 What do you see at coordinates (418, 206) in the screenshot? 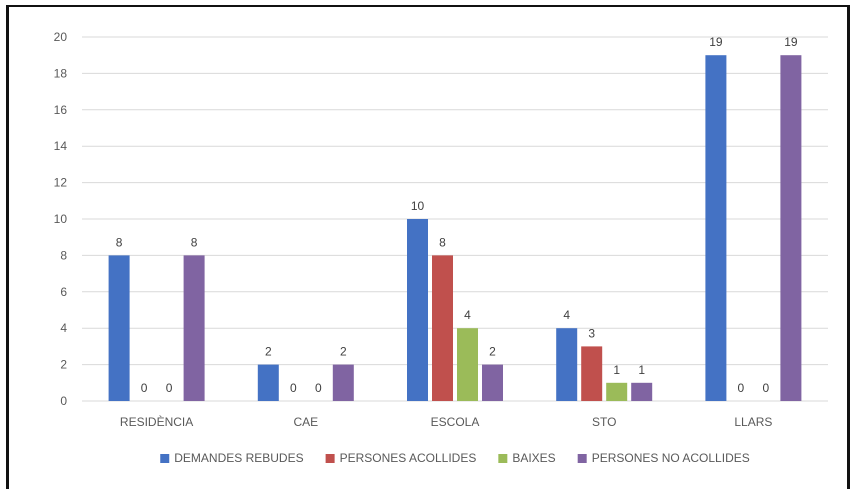
I see `data-label: 10` at bounding box center [418, 206].